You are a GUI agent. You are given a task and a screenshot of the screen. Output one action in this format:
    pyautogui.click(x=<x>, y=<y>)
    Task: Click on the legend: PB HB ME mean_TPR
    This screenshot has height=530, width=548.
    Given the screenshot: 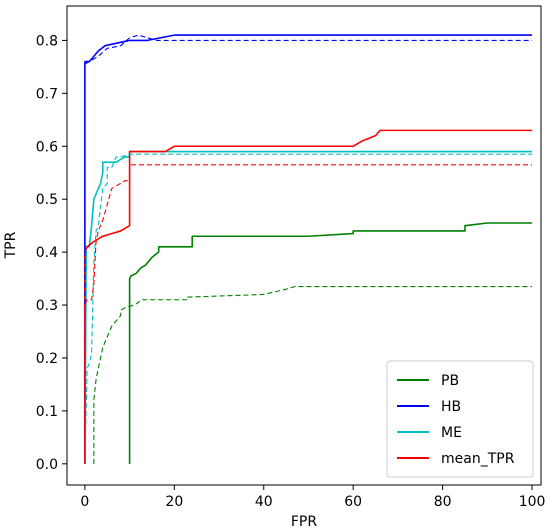 What is the action you would take?
    pyautogui.click(x=460, y=419)
    